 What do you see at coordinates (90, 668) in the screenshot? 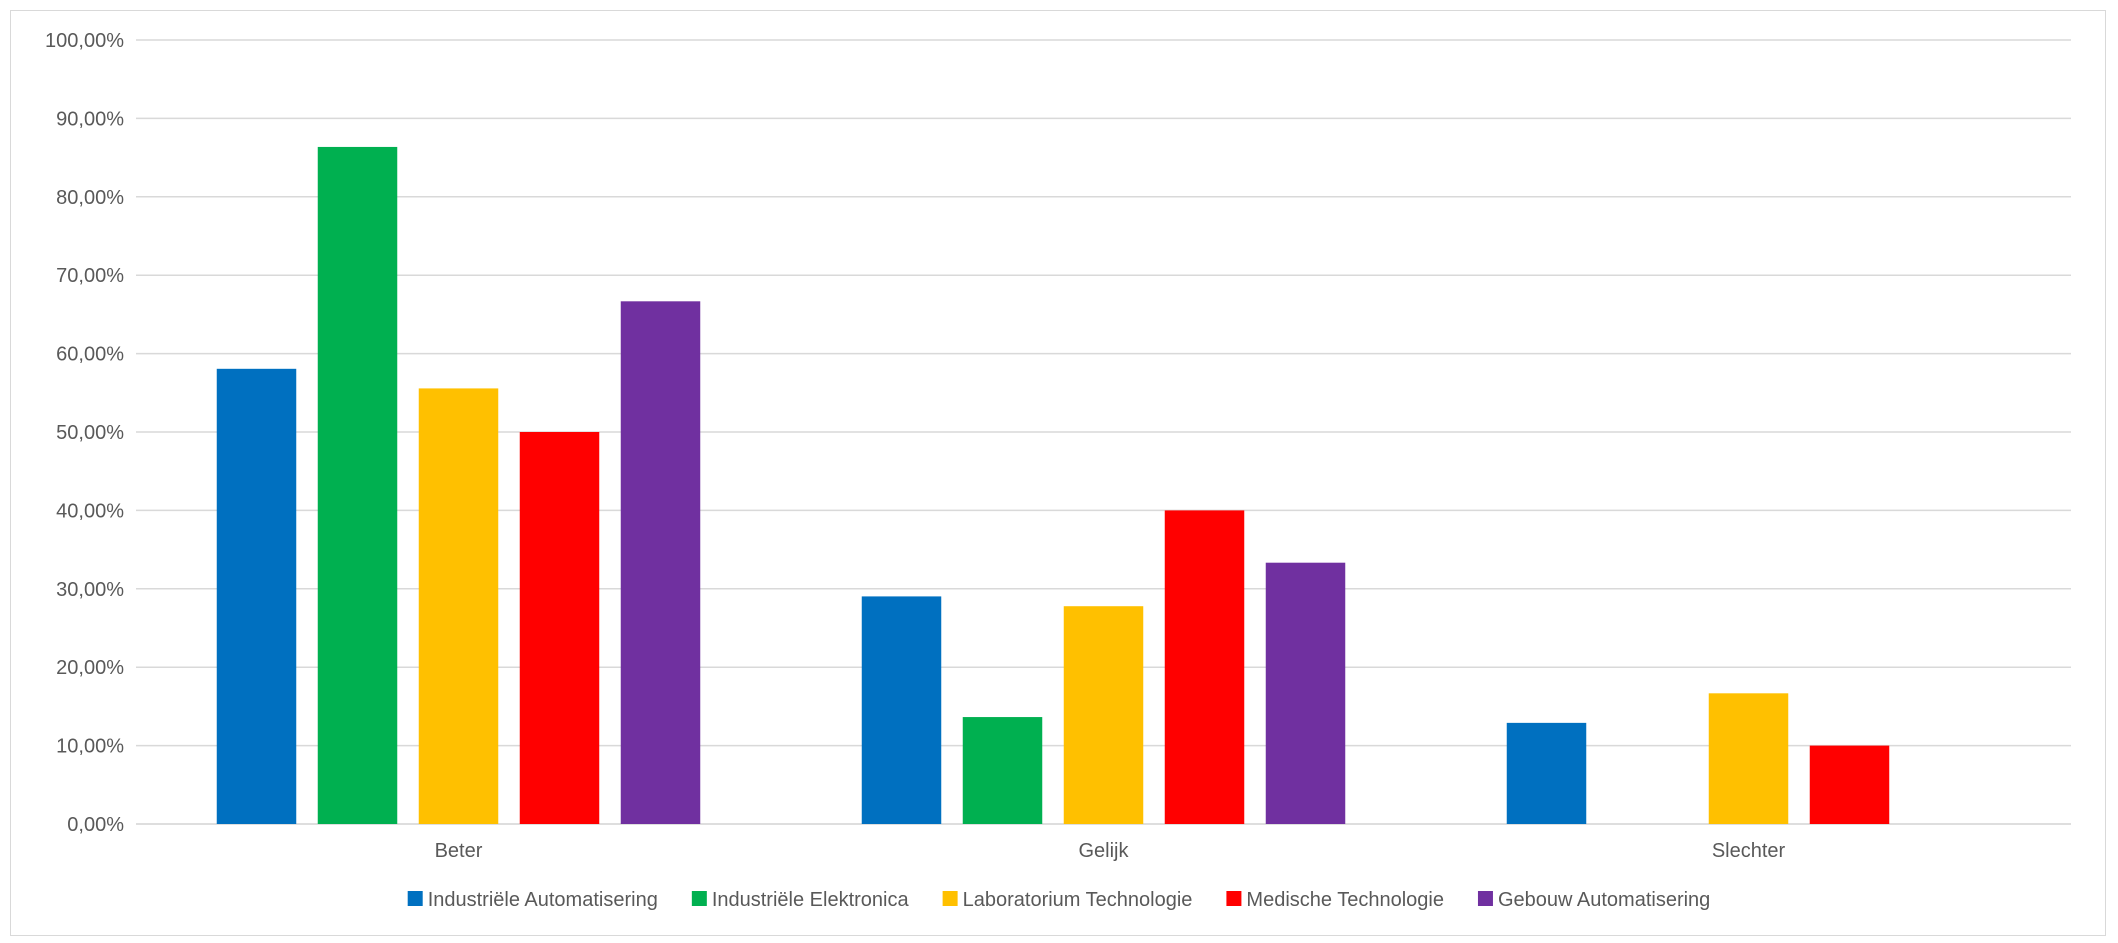
I see `y-tick-label: 20,00%` at bounding box center [90, 668].